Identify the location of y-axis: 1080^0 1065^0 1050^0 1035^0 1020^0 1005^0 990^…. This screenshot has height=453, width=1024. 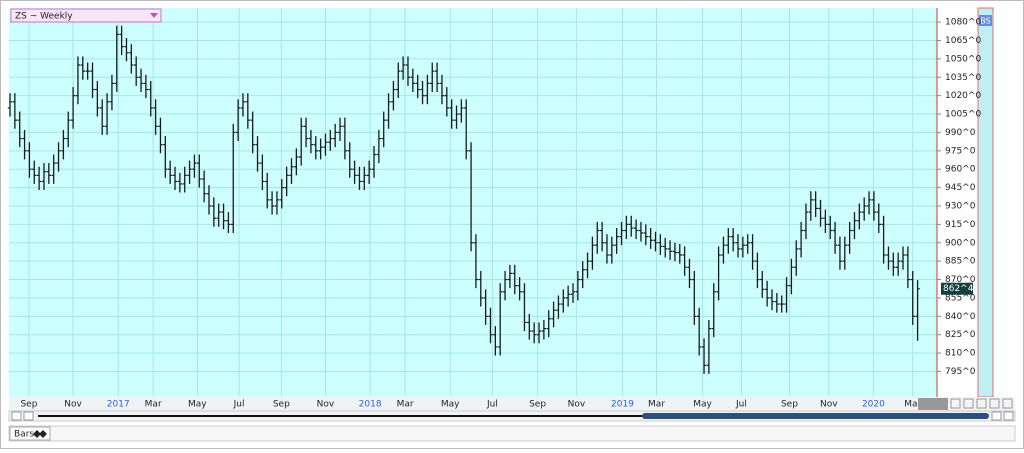
(959, 197).